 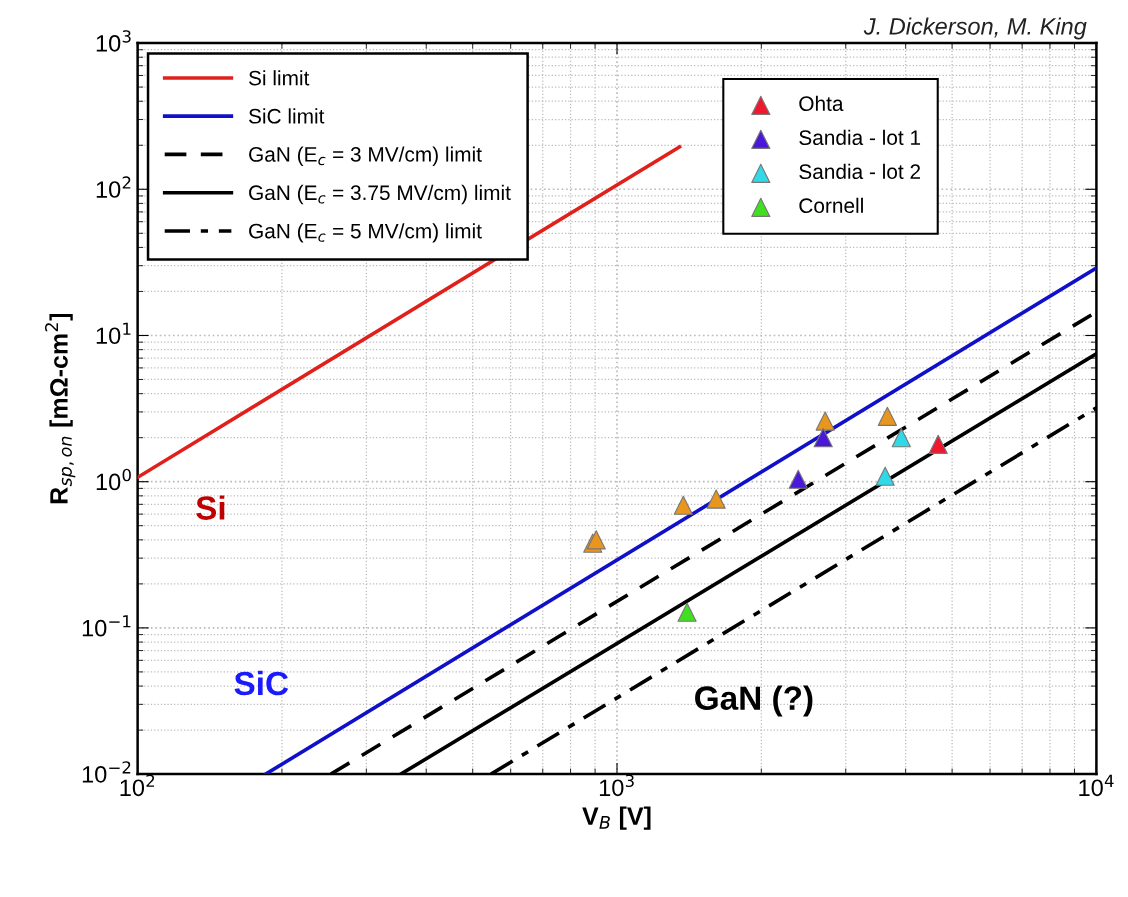 I want to click on legend-label: SiC limit, so click(x=286, y=116).